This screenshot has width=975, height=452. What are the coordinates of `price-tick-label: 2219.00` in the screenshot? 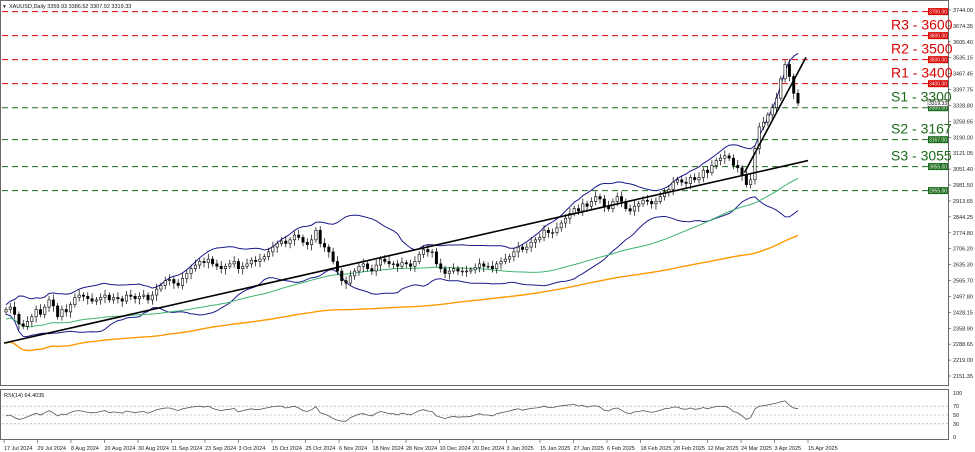 It's located at (963, 361).